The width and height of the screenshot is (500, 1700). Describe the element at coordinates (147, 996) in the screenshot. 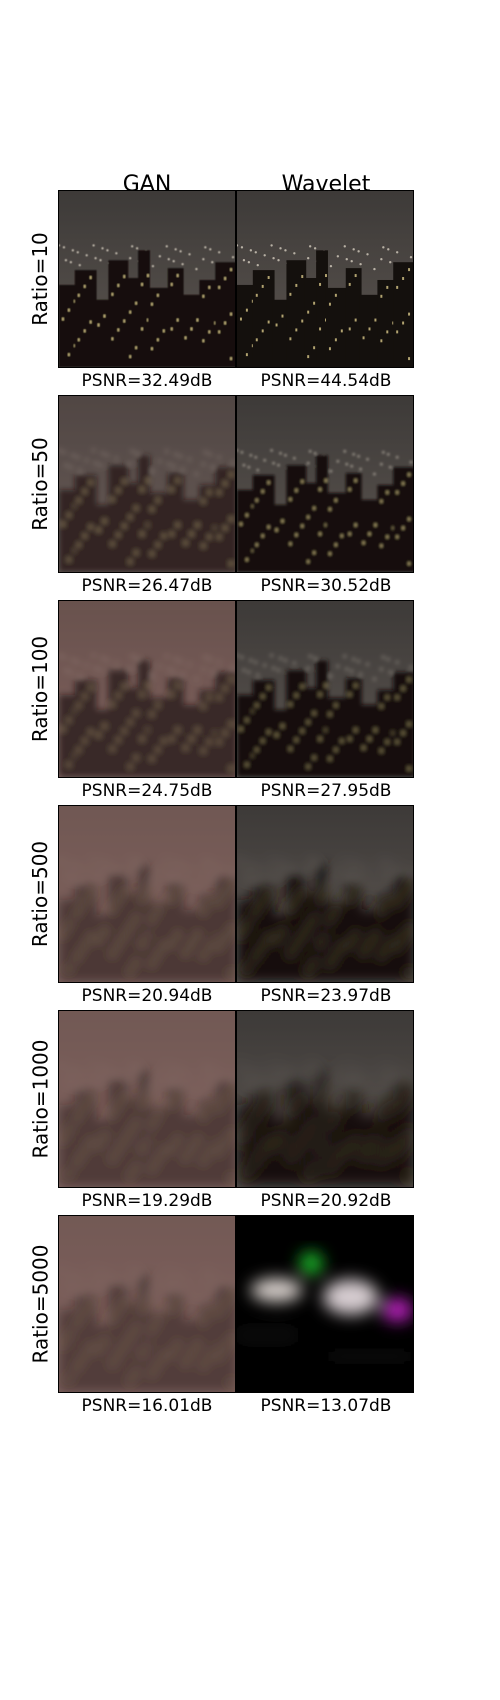

I see `gan-psnr-caption: PSNR=20.94dB` at that location.